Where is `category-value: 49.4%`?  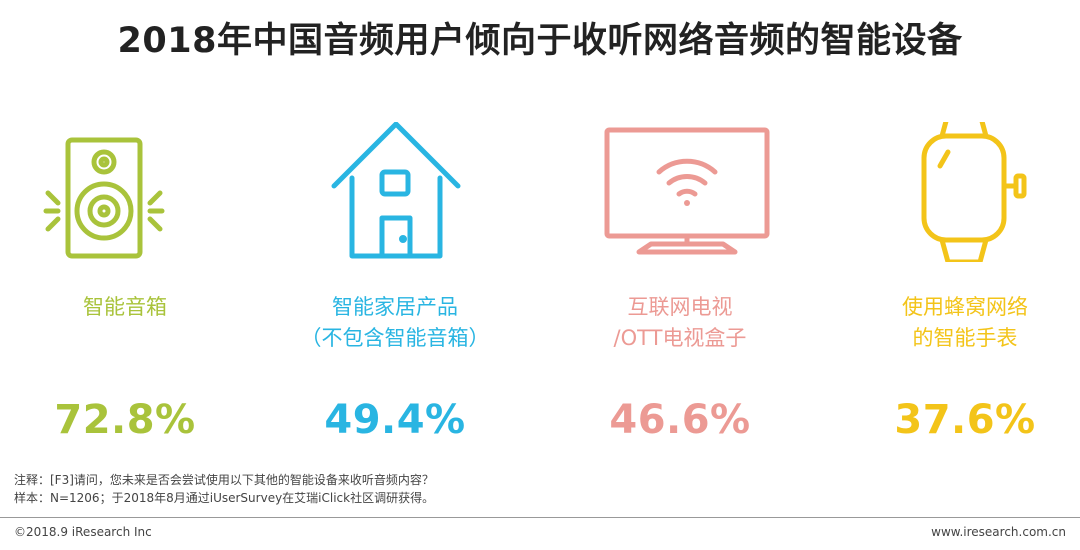 category-value: 49.4% is located at coordinates (395, 420).